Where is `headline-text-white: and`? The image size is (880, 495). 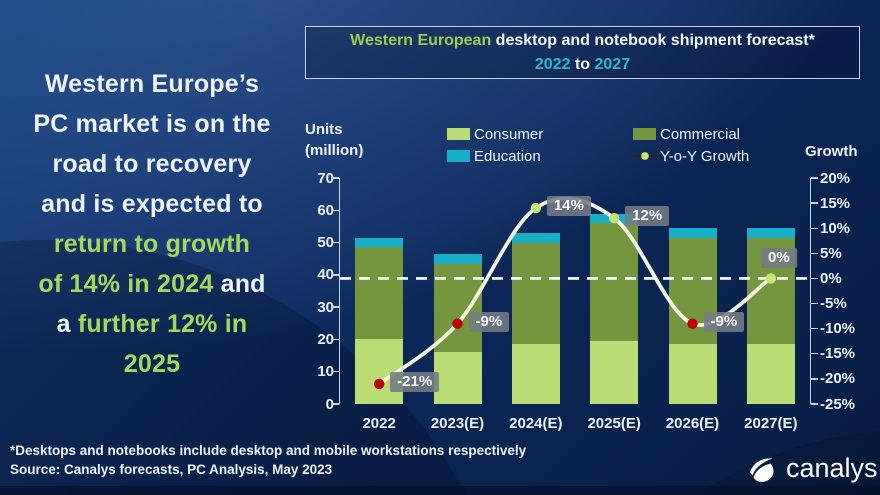 headline-text-white: and is located at coordinates (239, 284).